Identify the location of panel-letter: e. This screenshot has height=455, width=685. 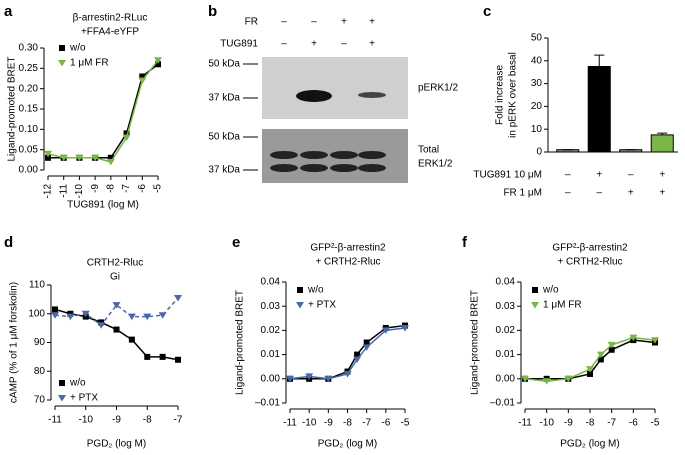
(236, 242).